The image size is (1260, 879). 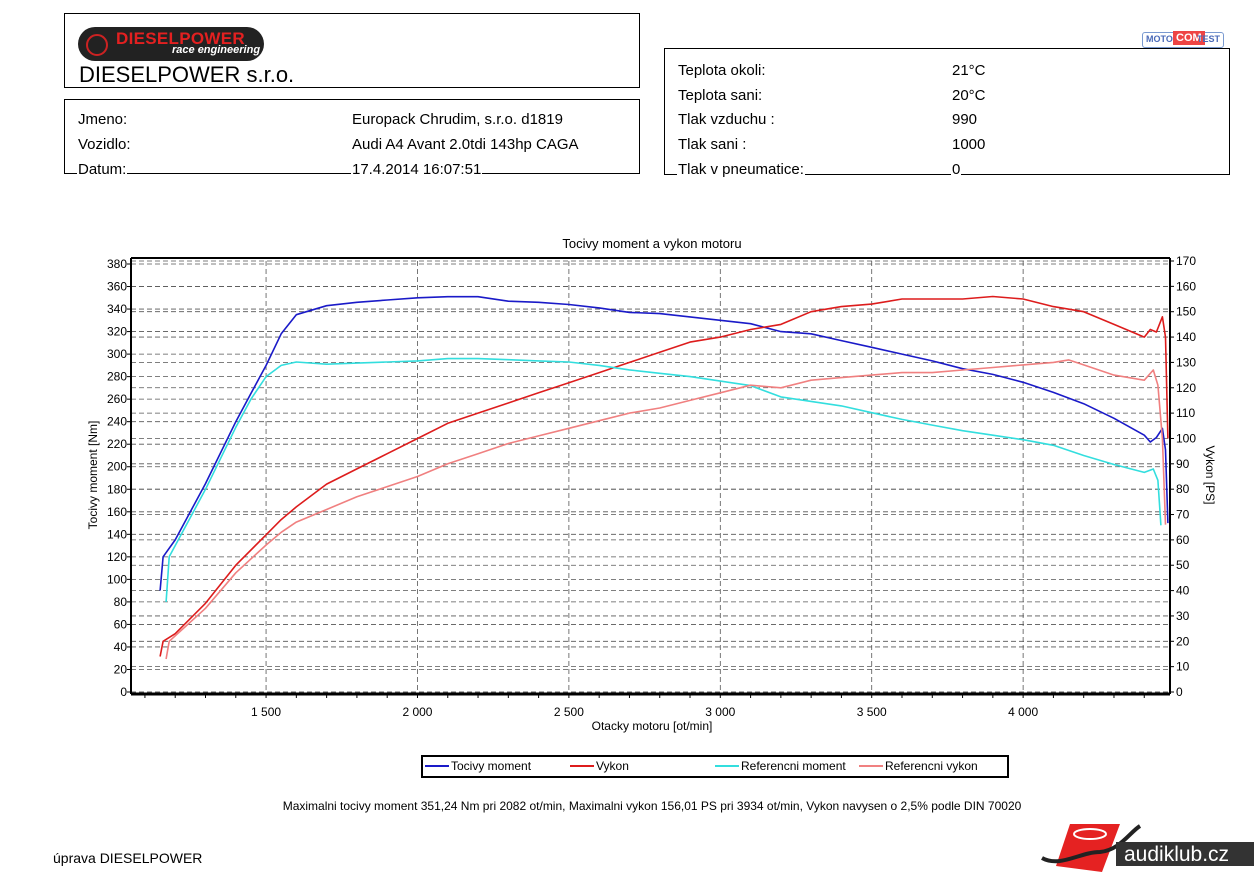 I want to click on conditions-box, so click(x=947, y=111).